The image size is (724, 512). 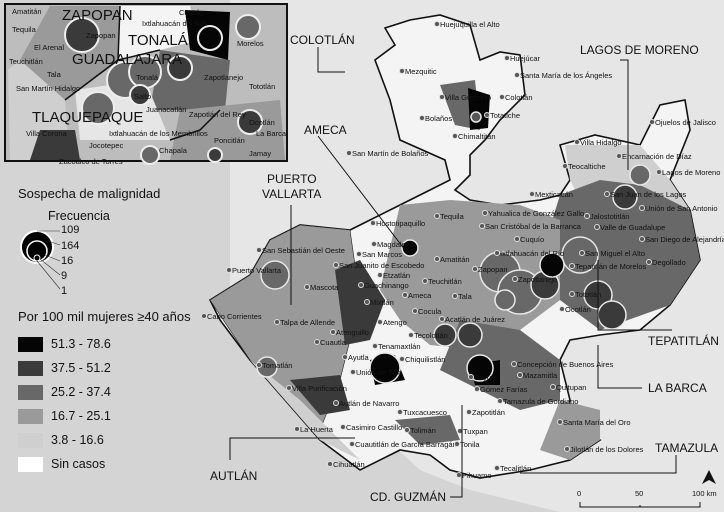 What do you see at coordinates (704, 493) in the screenshot?
I see `scale-label-100: 100 km` at bounding box center [704, 493].